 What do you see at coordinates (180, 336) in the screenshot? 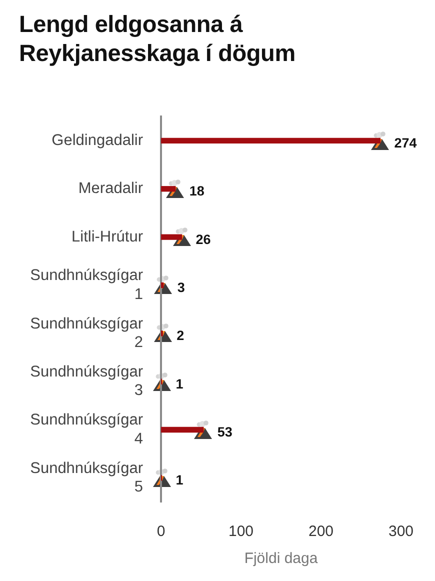
I see `data-label: 2` at bounding box center [180, 336].